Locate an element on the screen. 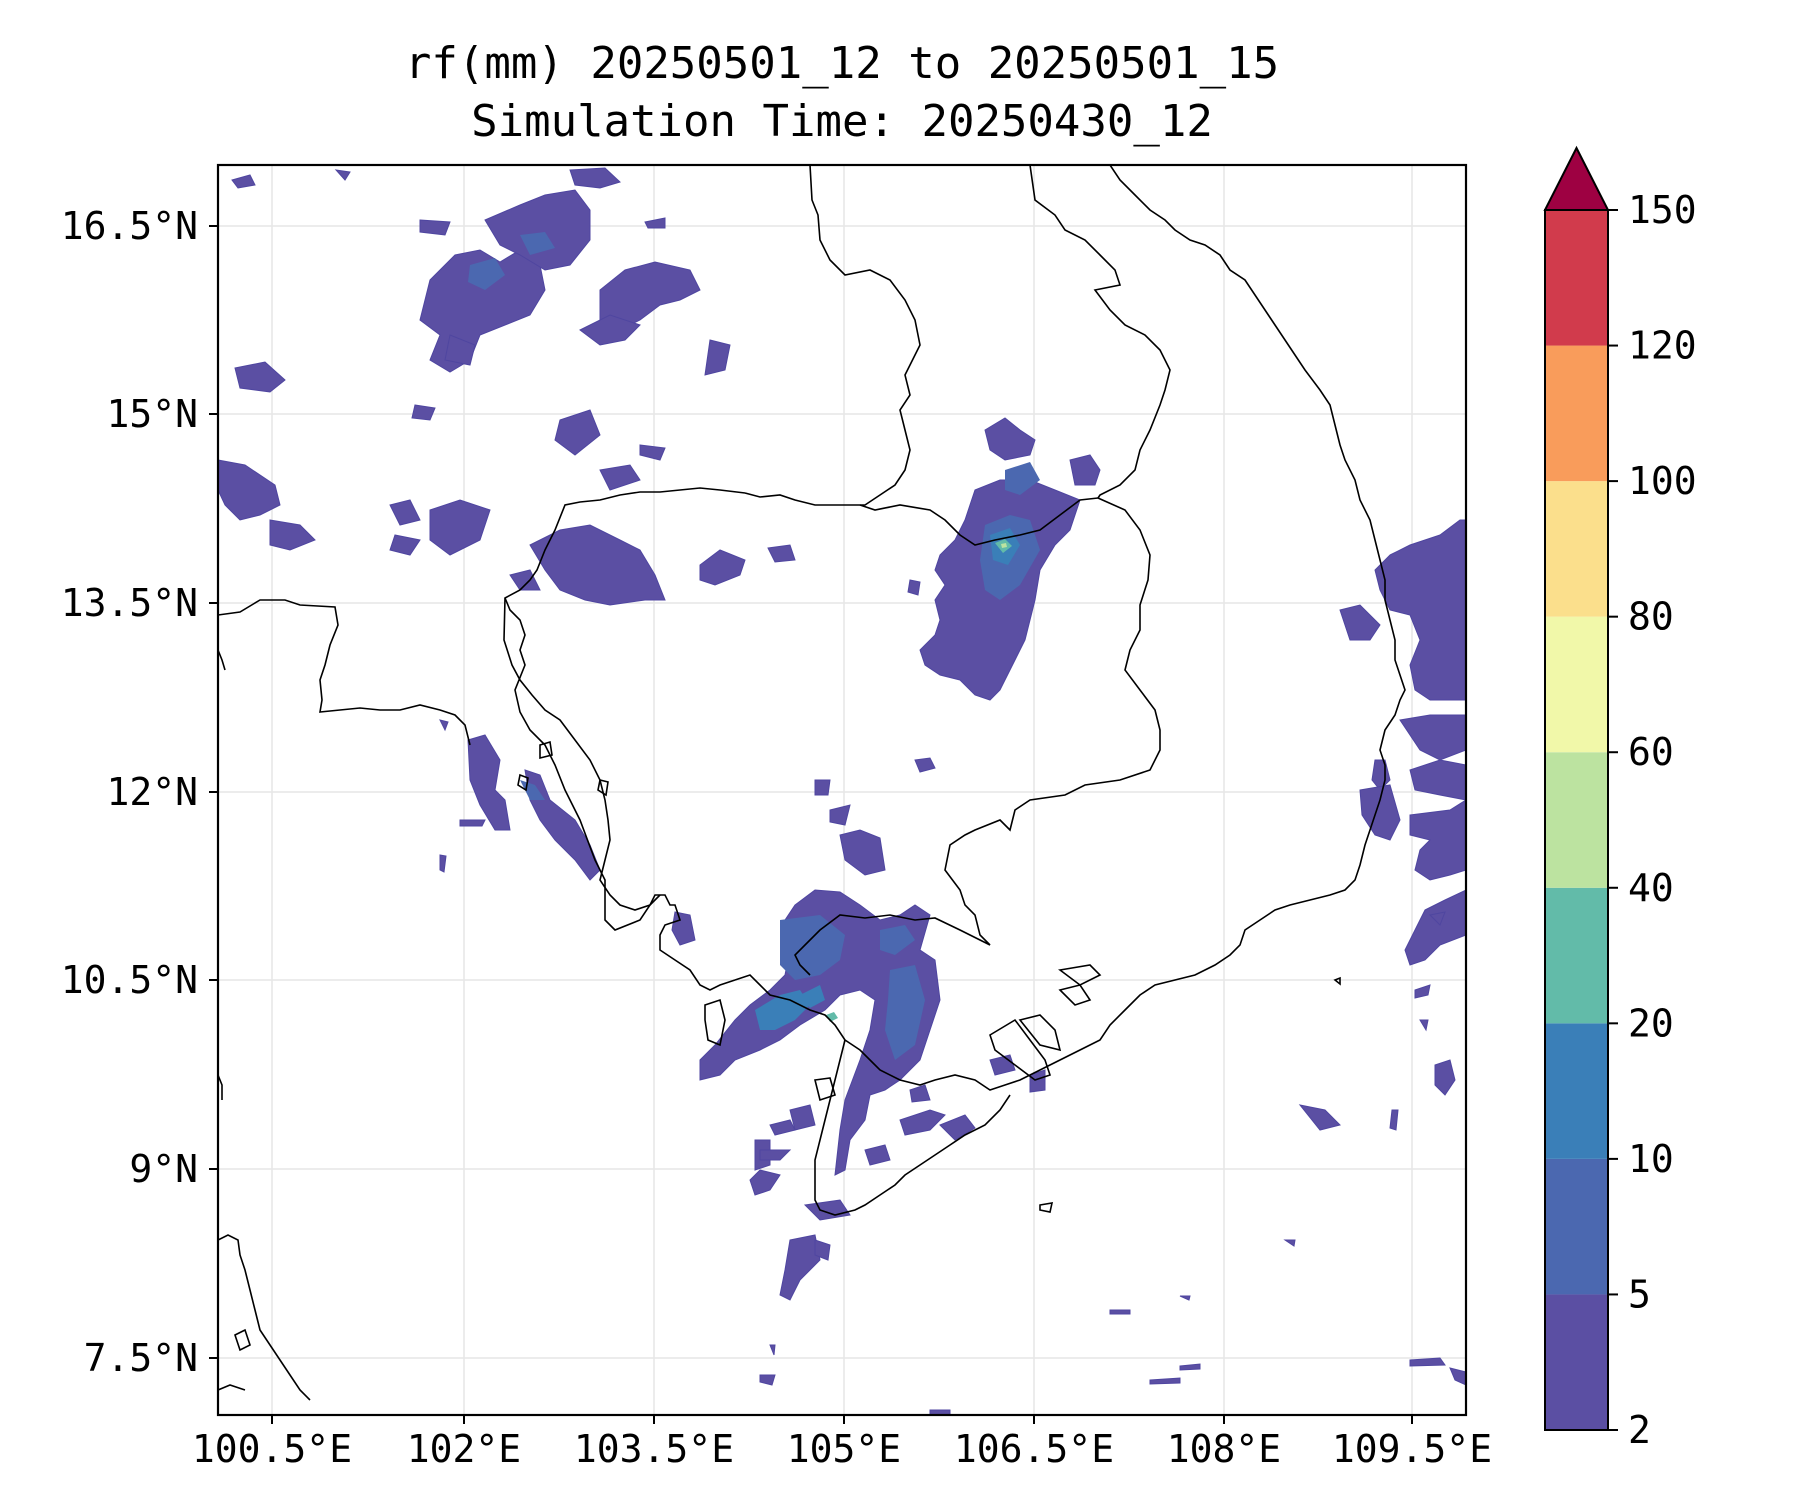 The width and height of the screenshot is (1800, 1500). colorbar-frame is located at coordinates (1576, 820).